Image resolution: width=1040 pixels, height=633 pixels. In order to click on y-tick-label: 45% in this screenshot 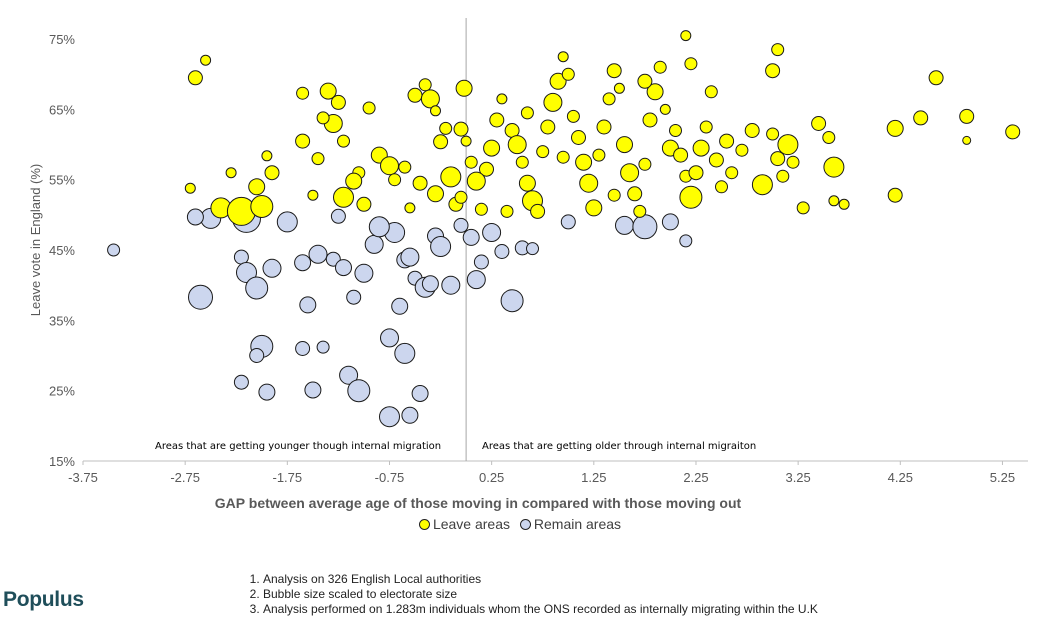, I will do `click(62, 250)`.